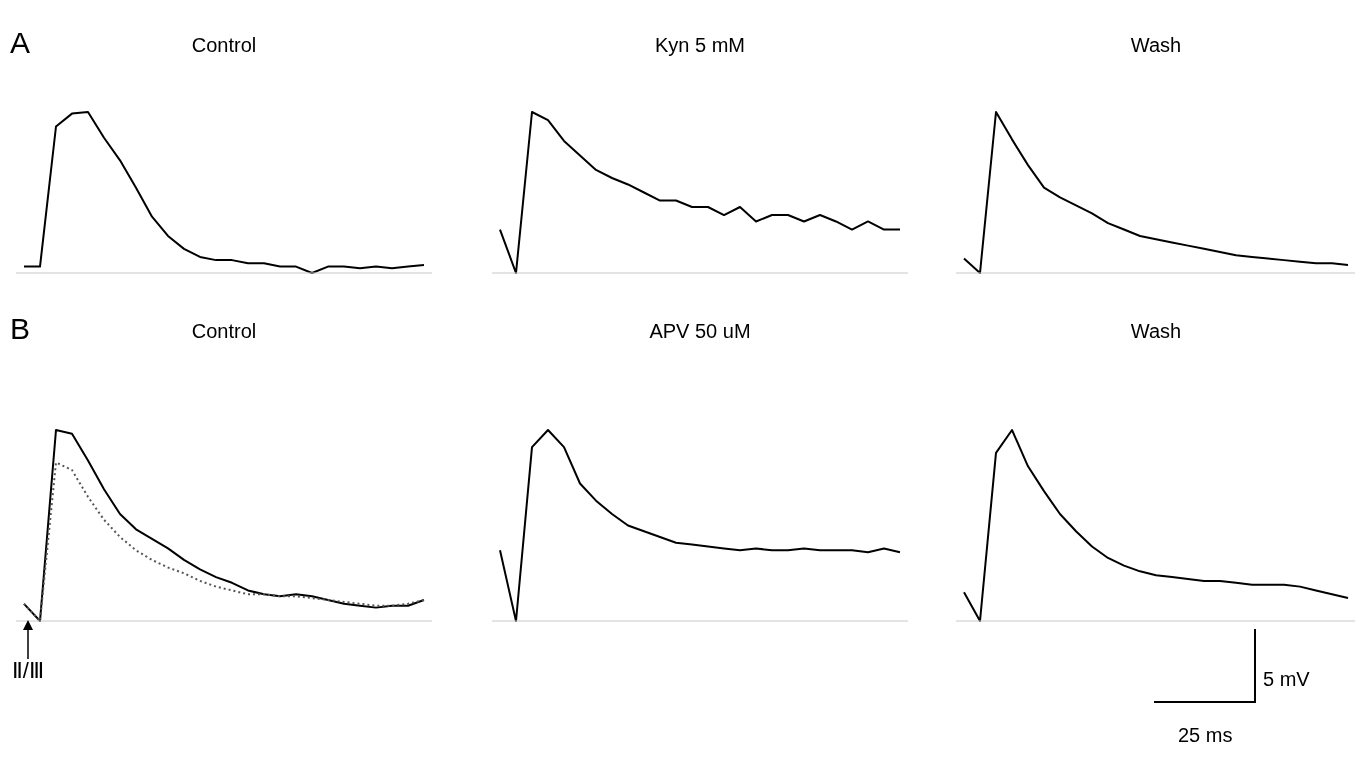  I want to click on chart-title: Kyn 5 mM, so click(700, 46).